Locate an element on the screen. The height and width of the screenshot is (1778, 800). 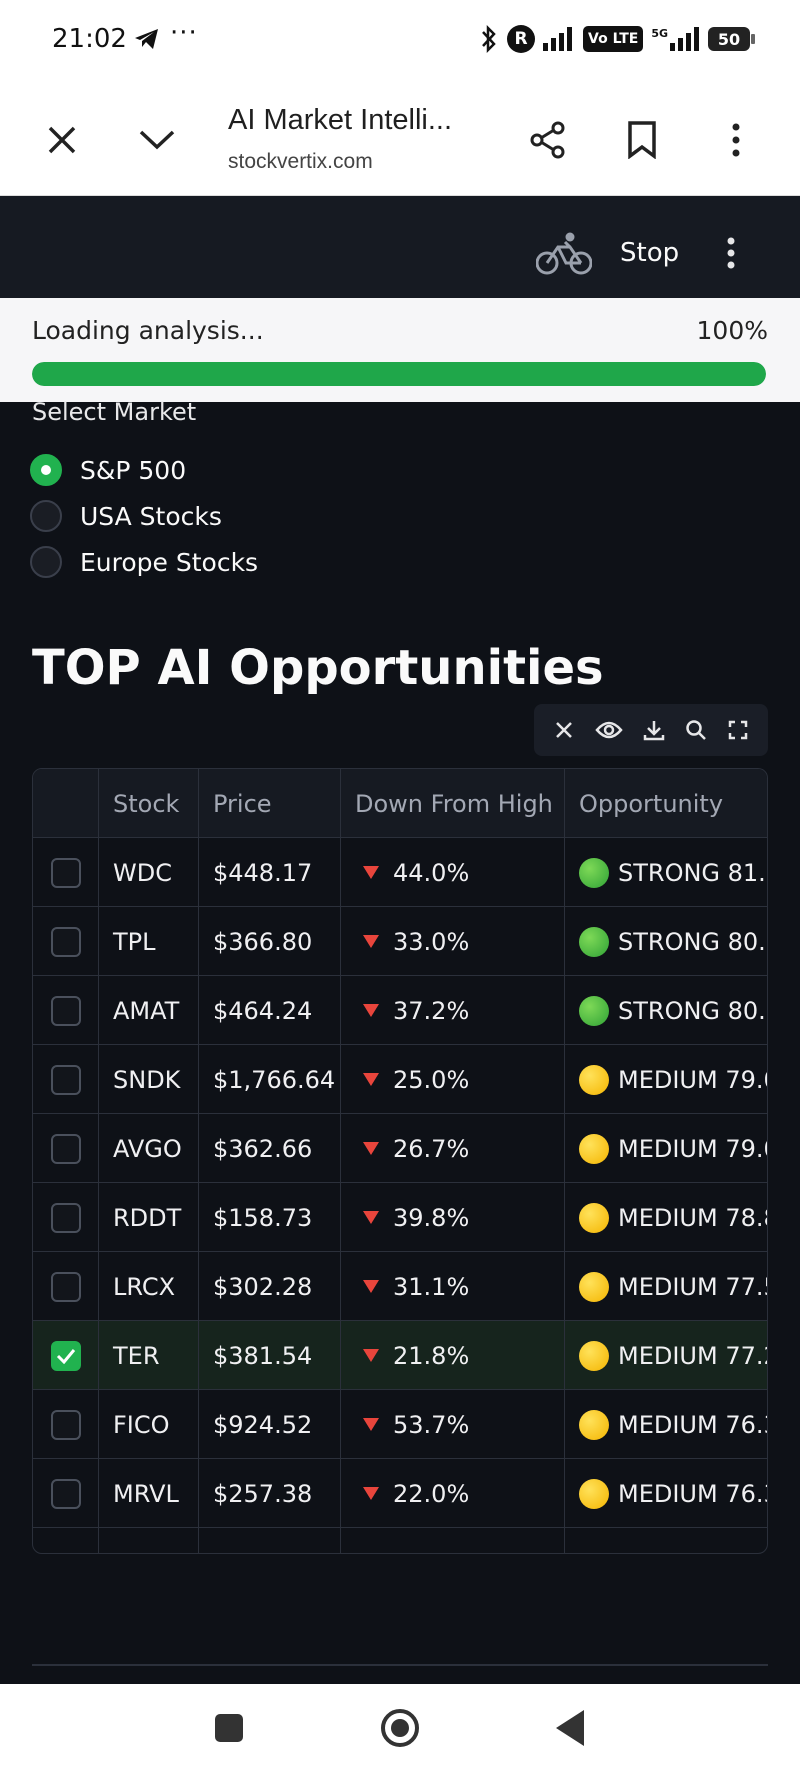
radio-europe-stocks: Europe Stocks is located at coordinates (144, 562).